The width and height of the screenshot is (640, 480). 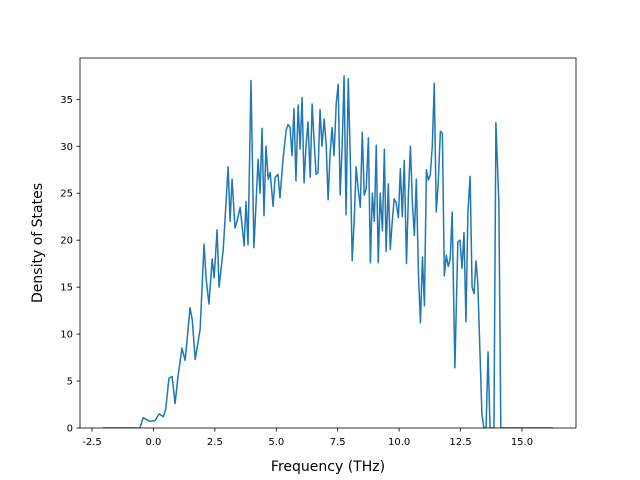 What do you see at coordinates (338, 442) in the screenshot?
I see `x-tick-label: 7.5` at bounding box center [338, 442].